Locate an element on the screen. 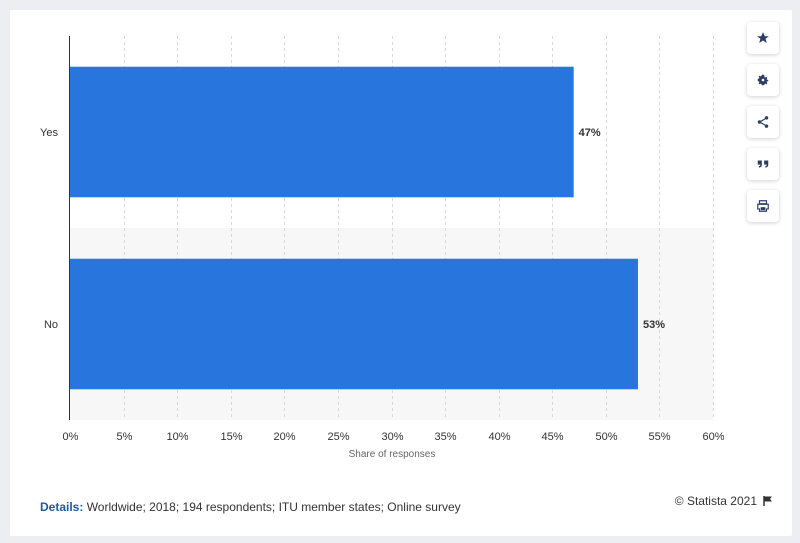  favorite-button is located at coordinates (763, 38).